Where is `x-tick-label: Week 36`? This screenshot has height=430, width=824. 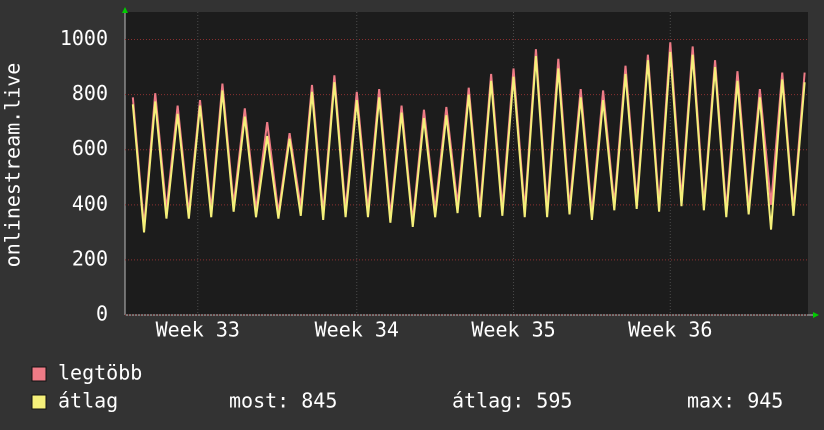 x-tick-label: Week 36 is located at coordinates (670, 330).